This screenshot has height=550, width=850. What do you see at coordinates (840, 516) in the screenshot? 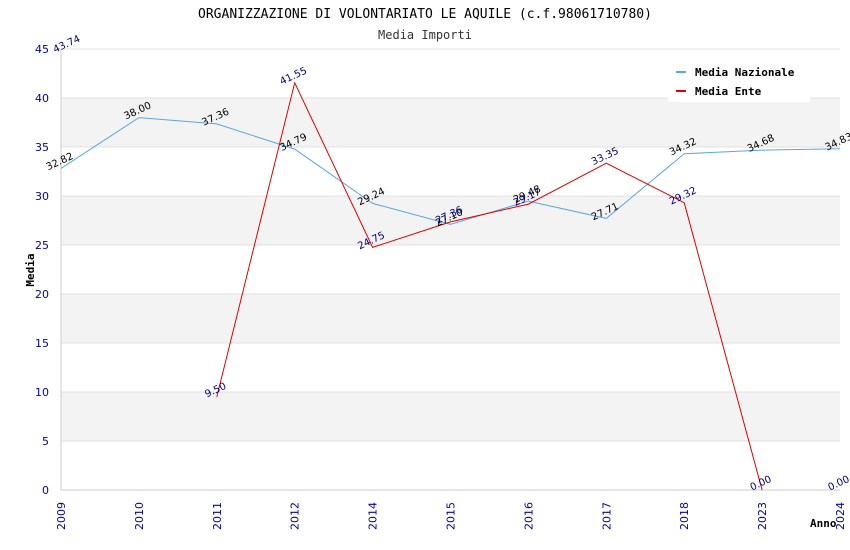
I see `x-tick-label: 2024` at bounding box center [840, 516].